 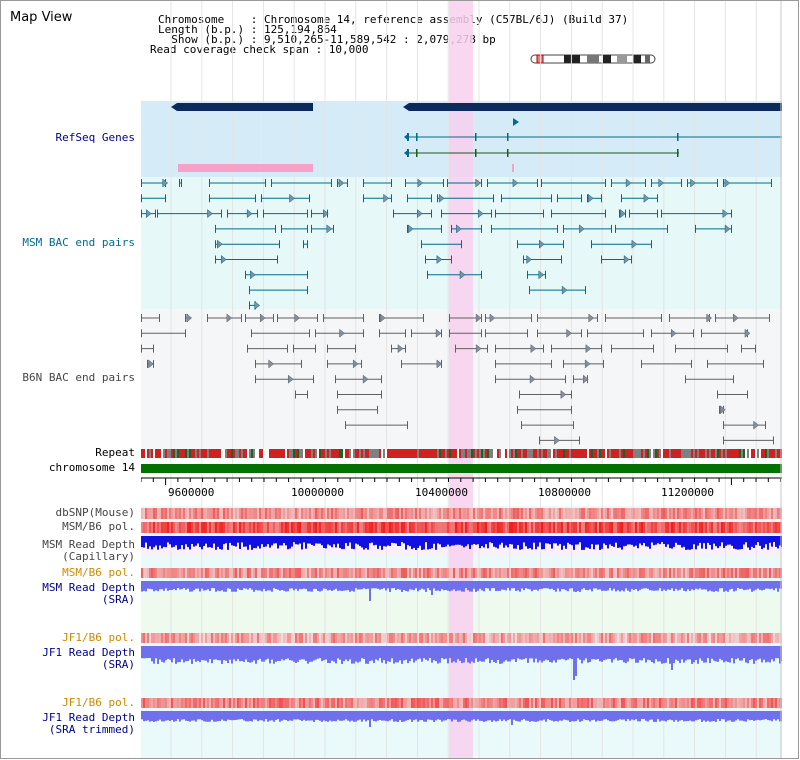 What do you see at coordinates (98, 702) in the screenshot?
I see `track-label-jf1-b6-pol-2: JF1/B6 pol.` at bounding box center [98, 702].